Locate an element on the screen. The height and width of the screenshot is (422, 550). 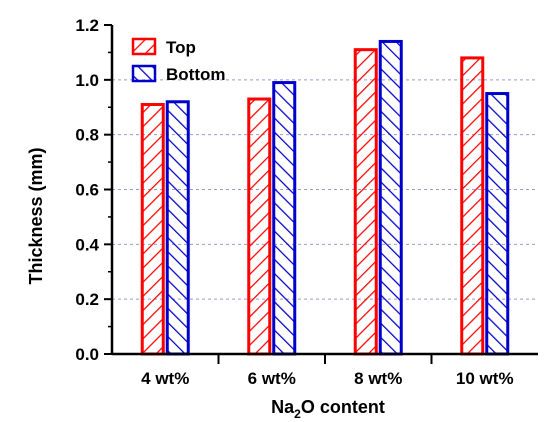
y-tick-label: 0.6 is located at coordinates (87, 190).